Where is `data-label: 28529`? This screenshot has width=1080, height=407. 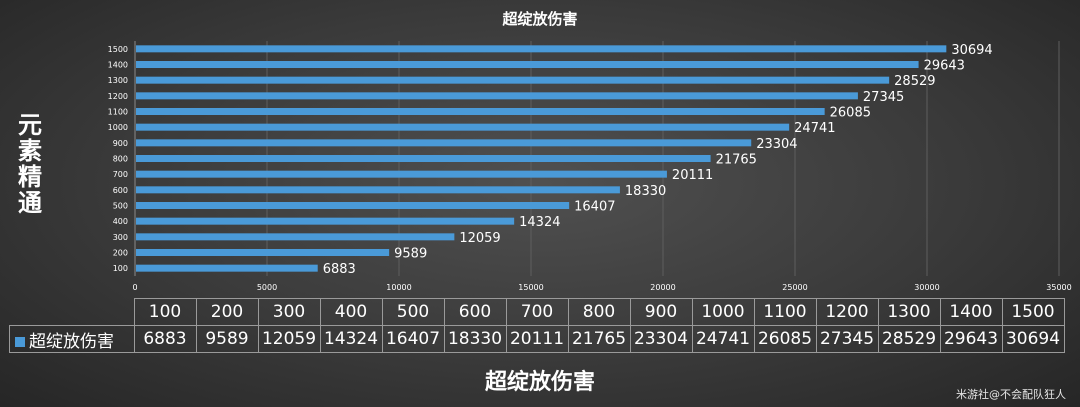 data-label: 28529 is located at coordinates (914, 81).